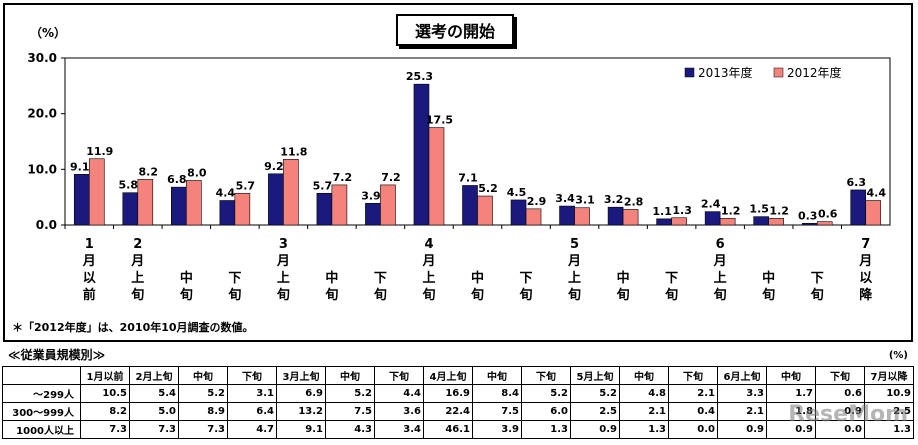  Describe the element at coordinates (41, 411) in the screenshot. I see `table-row-header: 300～999人` at that location.